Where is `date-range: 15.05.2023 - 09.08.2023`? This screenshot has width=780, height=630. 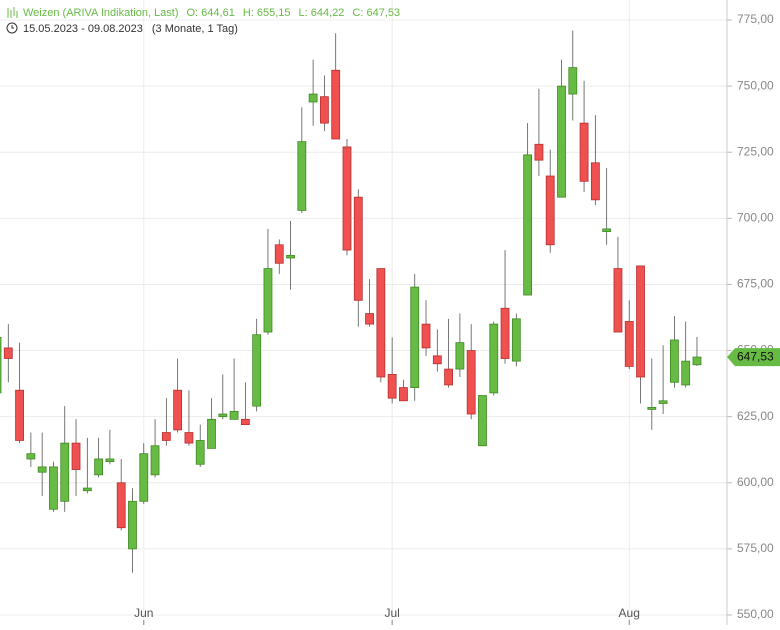 date-range: 15.05.2023 - 09.08.2023 is located at coordinates (83, 29).